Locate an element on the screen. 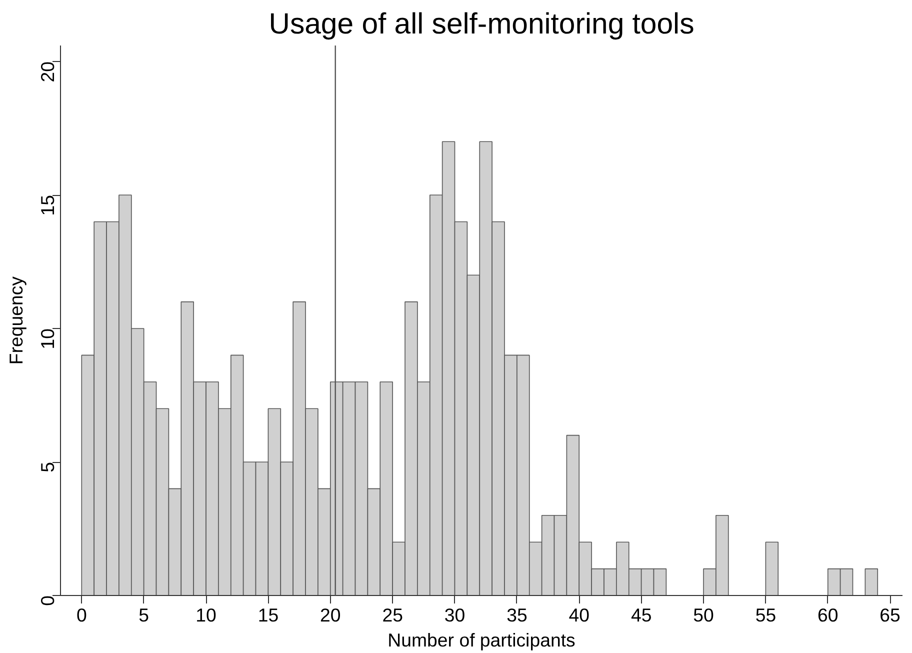  y-axis-title: Frequency is located at coordinates (16, 320).